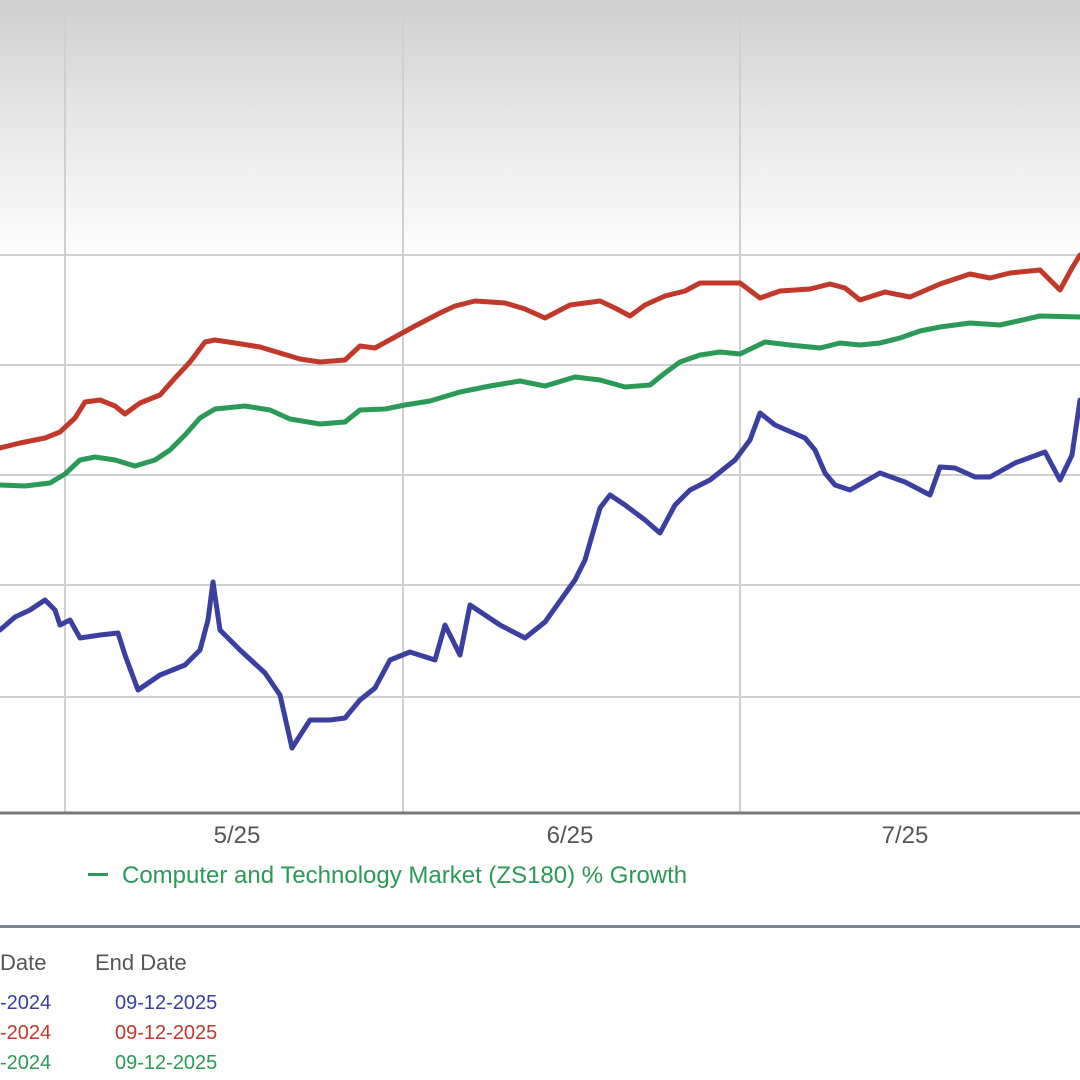 Image resolution: width=1080 pixels, height=1080 pixels. I want to click on end-date-header: End Date, so click(141, 962).